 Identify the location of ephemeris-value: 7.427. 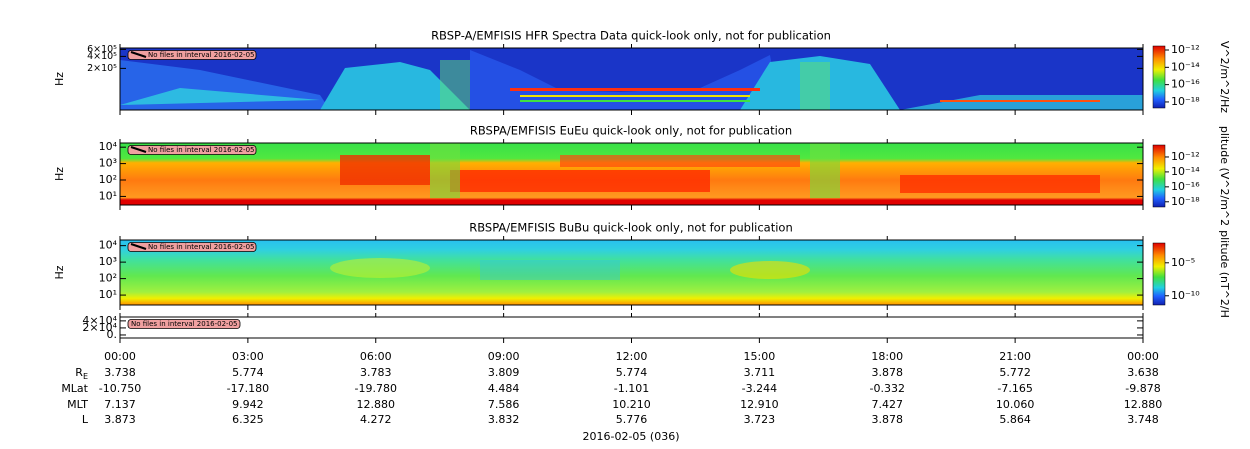
(888, 404).